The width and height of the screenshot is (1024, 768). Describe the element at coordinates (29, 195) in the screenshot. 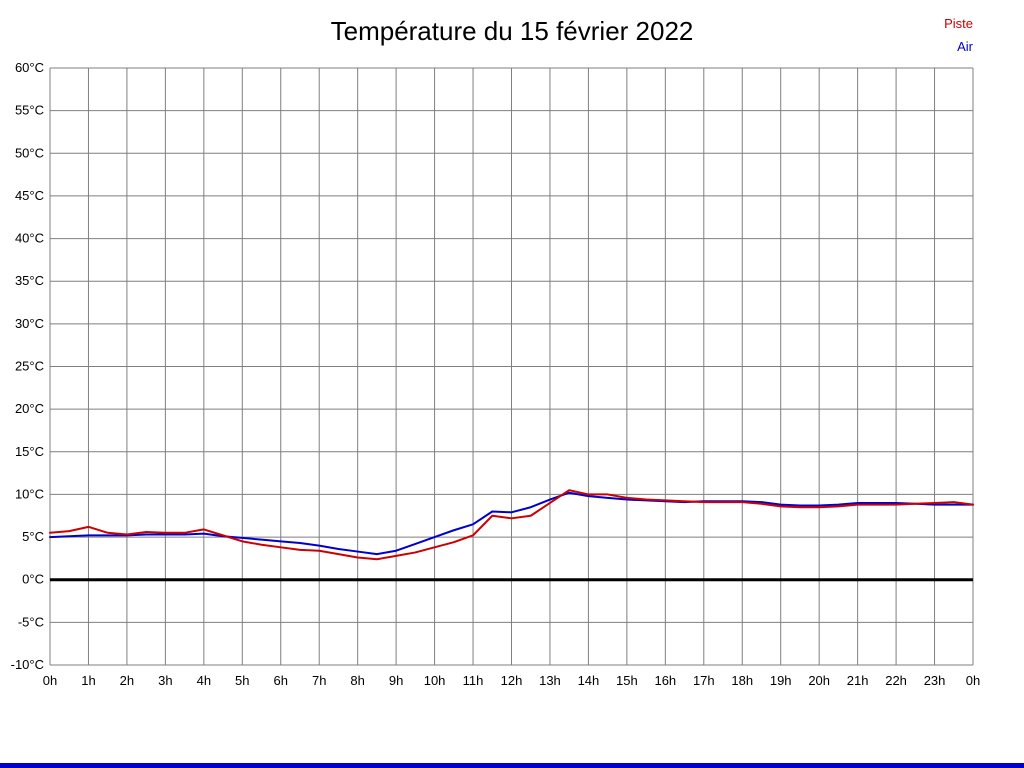

I see `y-tick-label: 45°C` at that location.